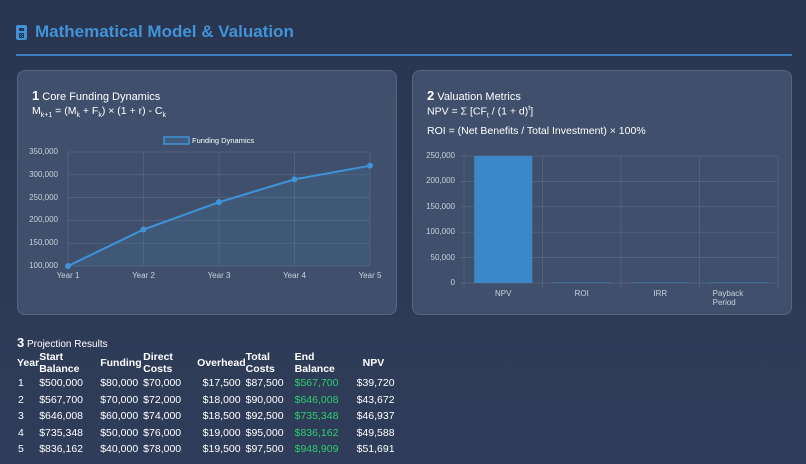  What do you see at coordinates (581, 293) in the screenshot?
I see `x-tick-label: ROI` at bounding box center [581, 293].